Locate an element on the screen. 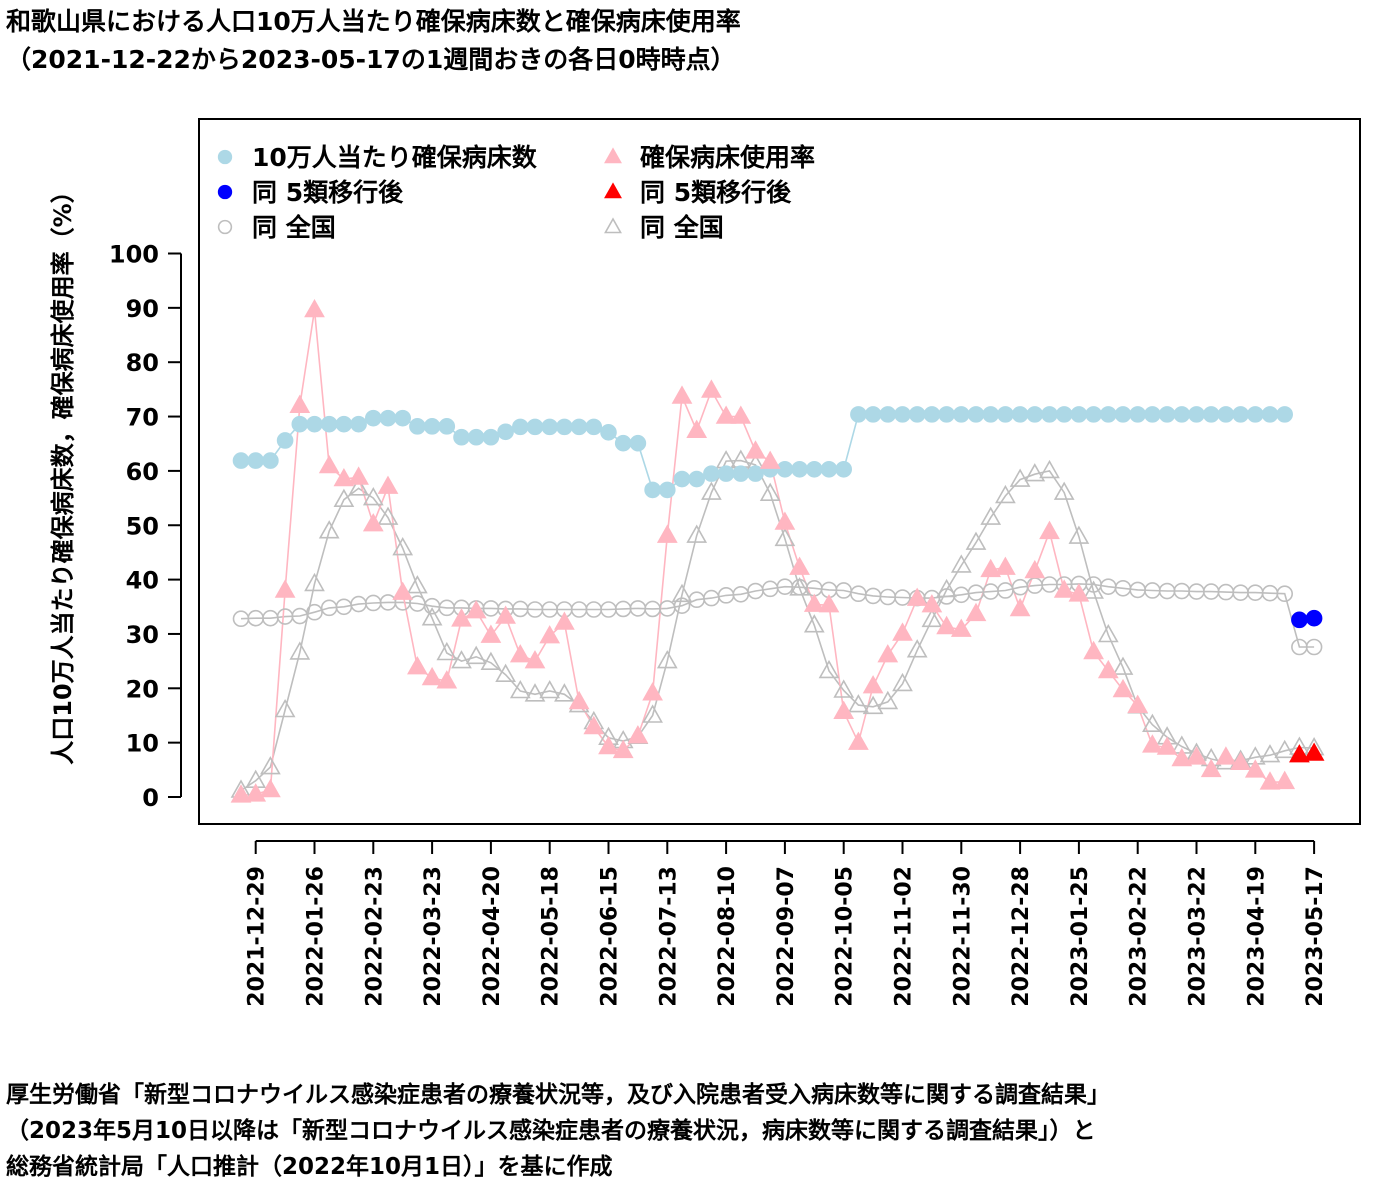  y-tick-label: 40 is located at coordinates (142, 581).